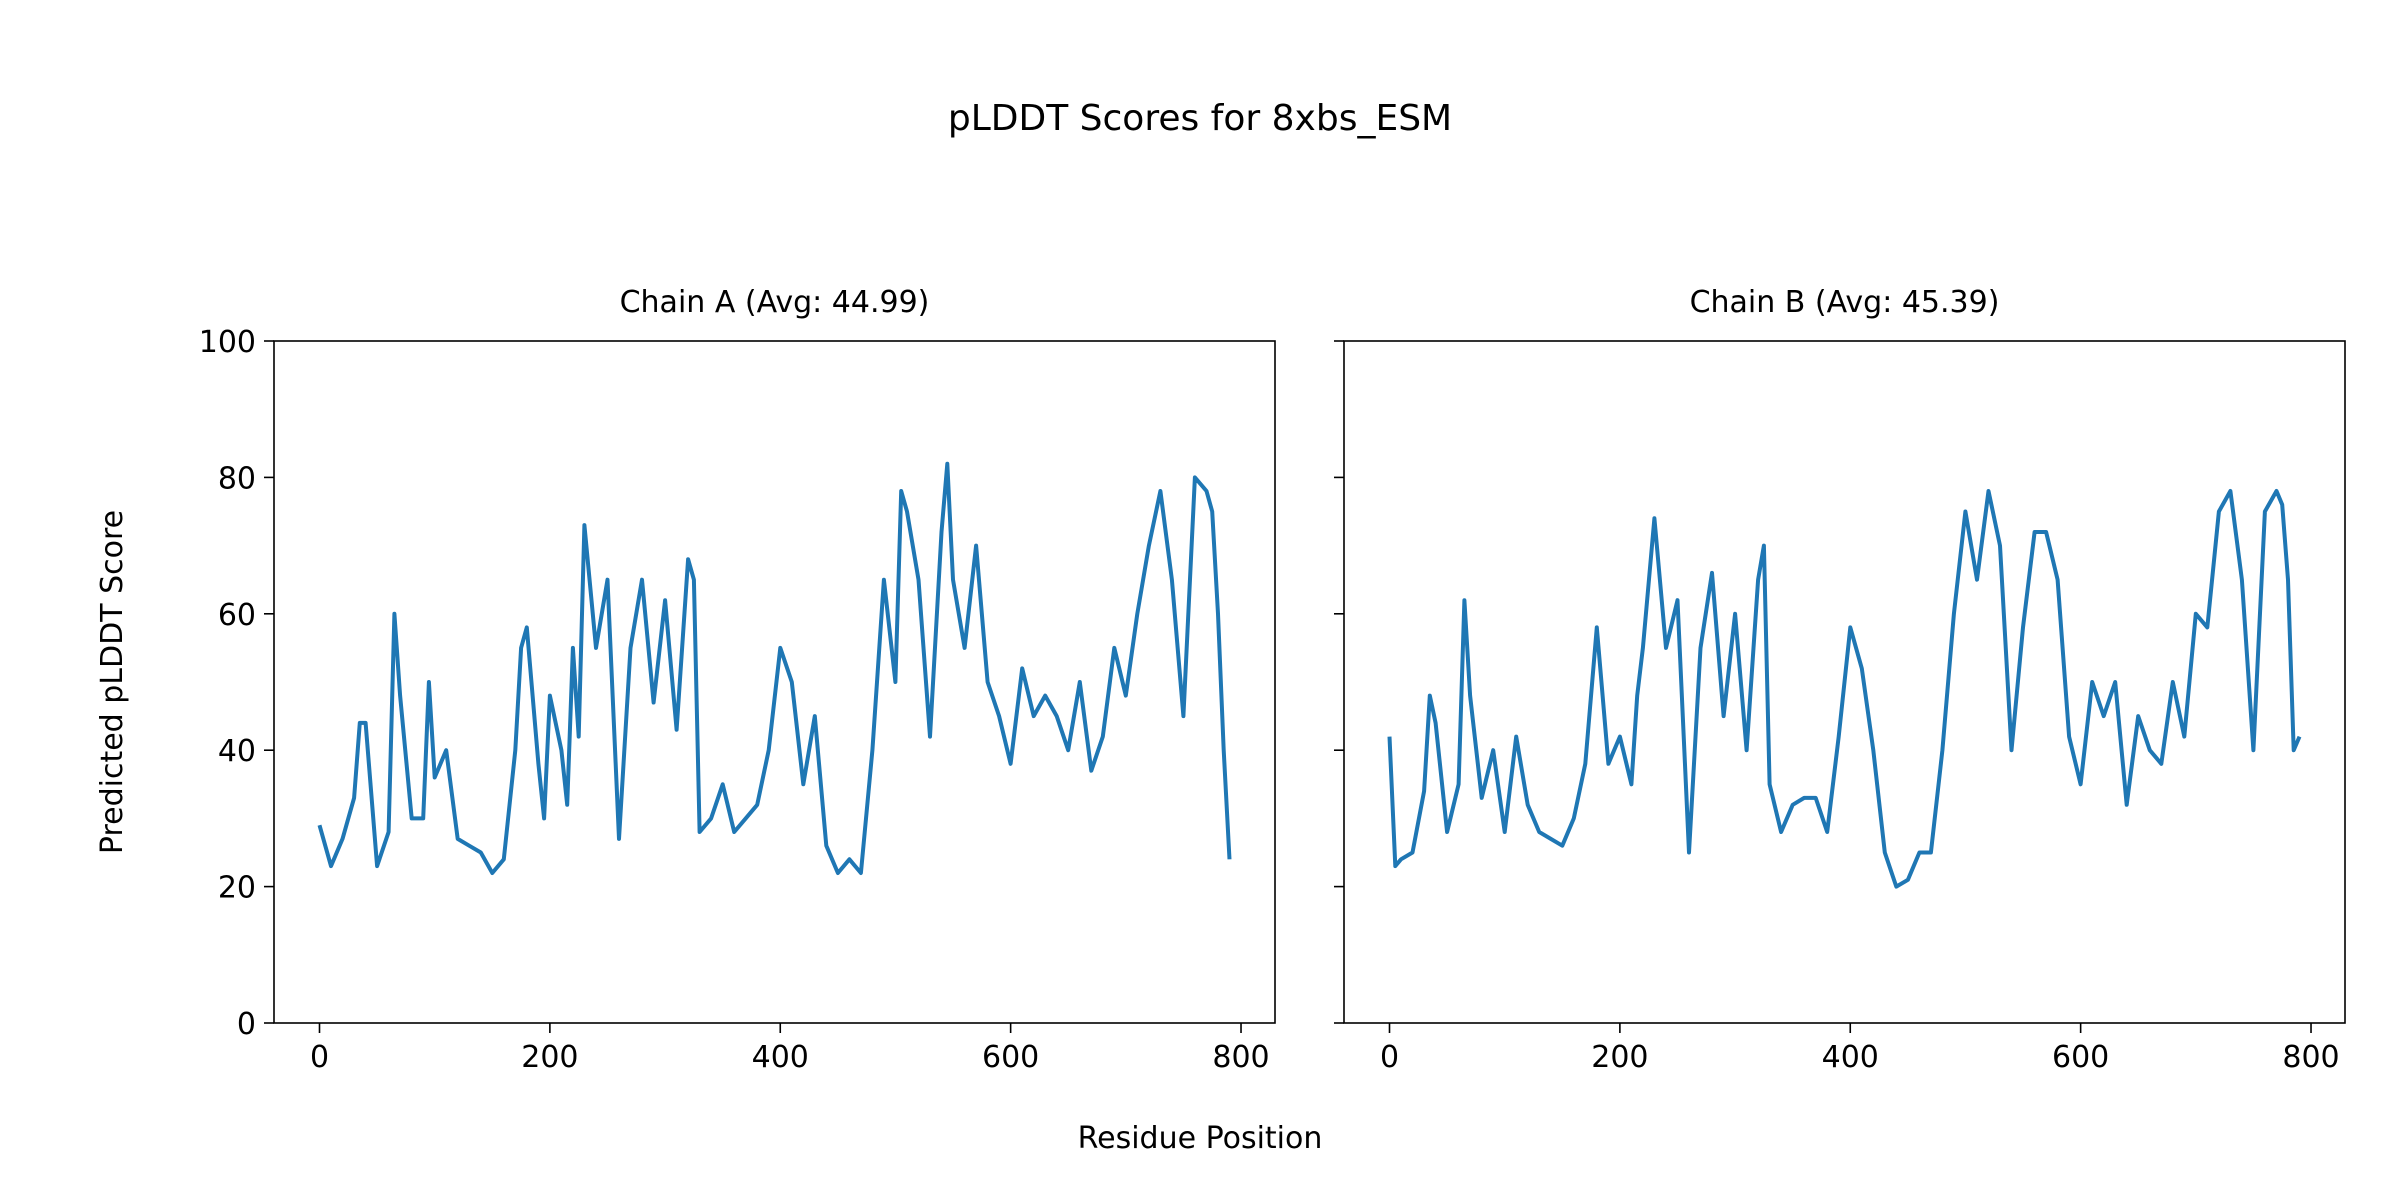 The image size is (2400, 1204). Describe the element at coordinates (1200, 1138) in the screenshot. I see `x-axis-label: Residue Position` at that location.